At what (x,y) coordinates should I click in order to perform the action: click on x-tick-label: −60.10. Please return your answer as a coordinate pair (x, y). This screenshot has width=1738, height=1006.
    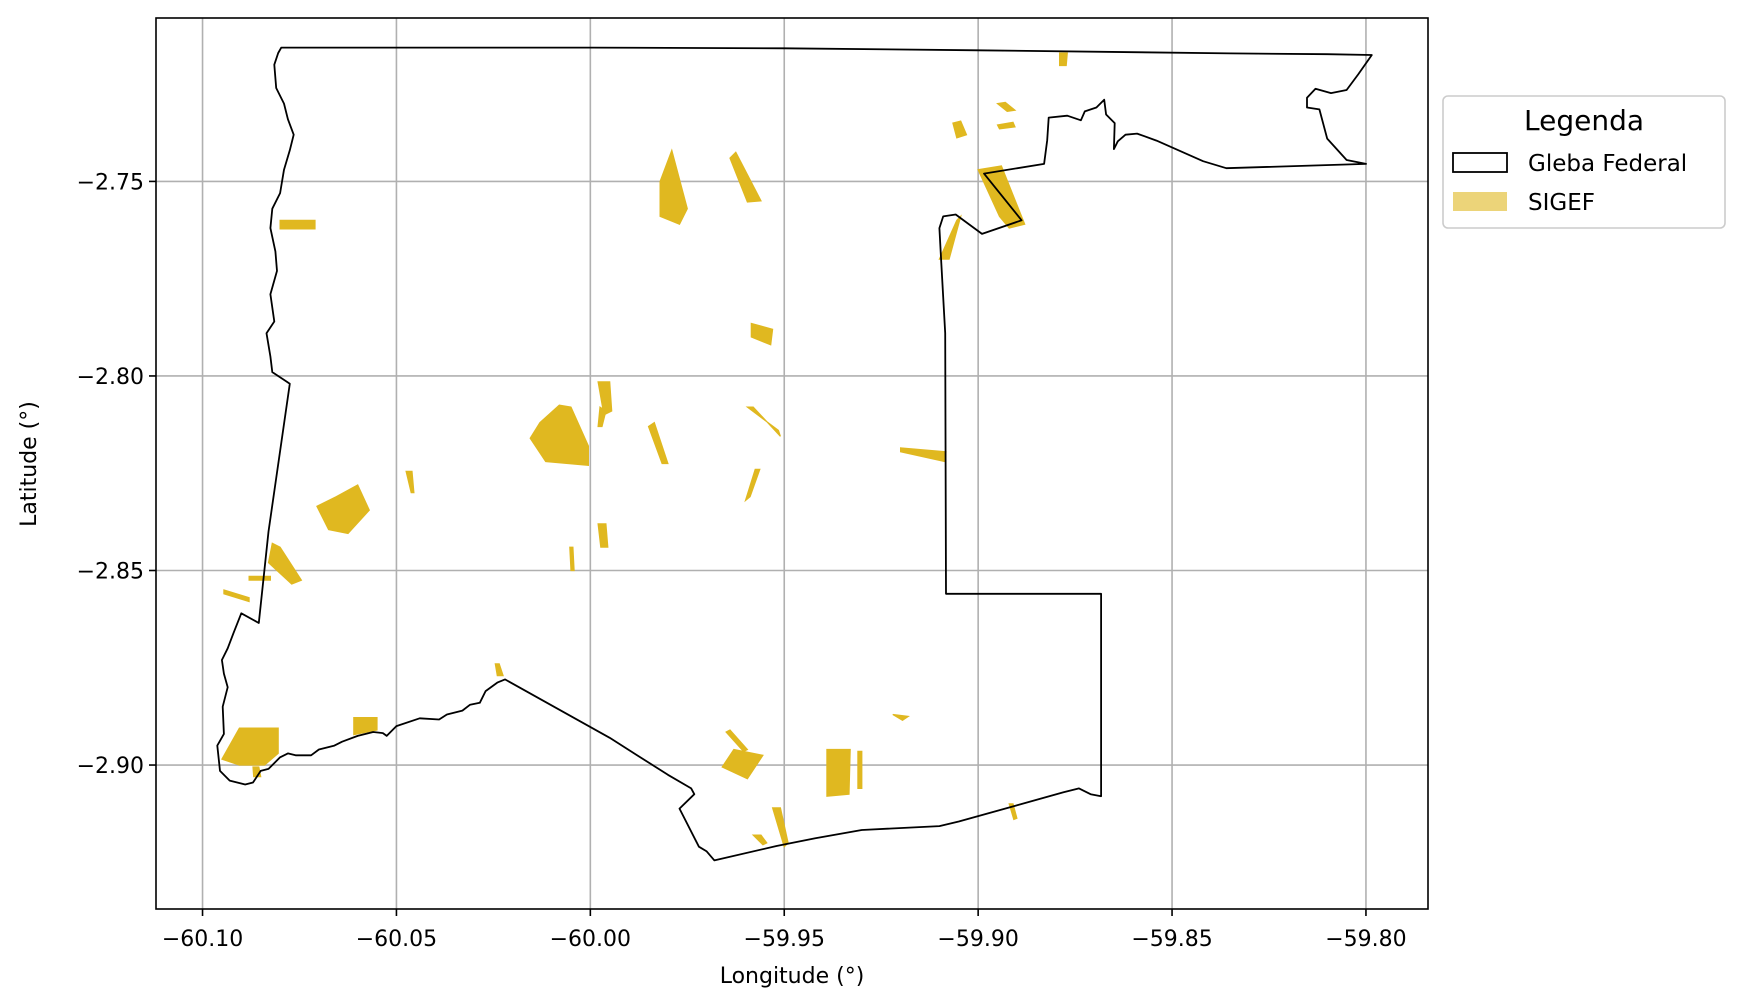
    Looking at the image, I should click on (202, 939).